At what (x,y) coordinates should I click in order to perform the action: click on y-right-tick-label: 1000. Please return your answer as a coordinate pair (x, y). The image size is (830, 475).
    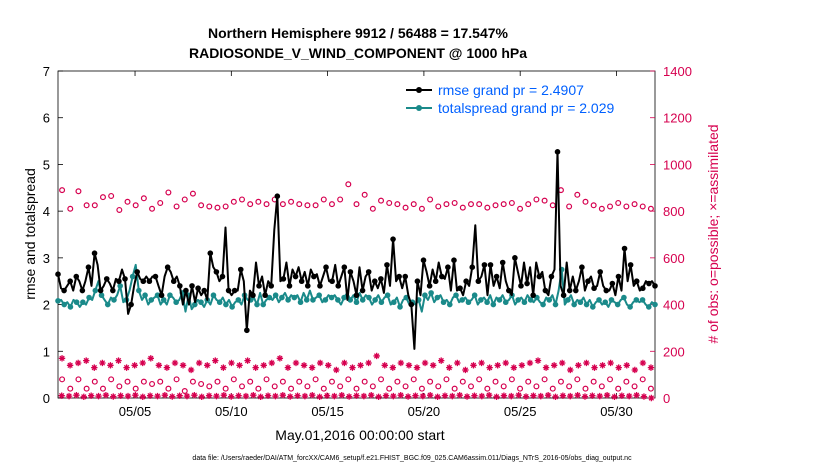
    Looking at the image, I should click on (677, 164).